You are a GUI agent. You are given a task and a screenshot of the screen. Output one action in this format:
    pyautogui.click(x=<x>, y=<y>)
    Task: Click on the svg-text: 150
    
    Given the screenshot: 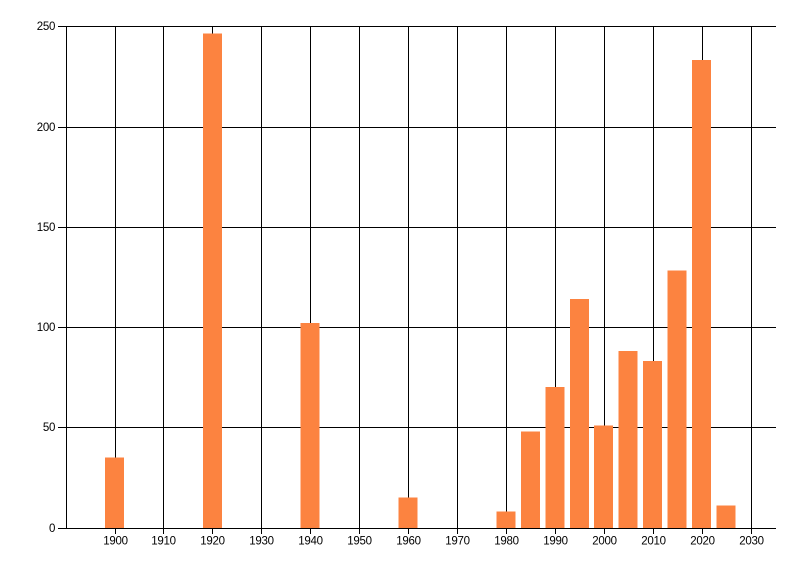 What is the action you would take?
    pyautogui.click(x=46, y=228)
    